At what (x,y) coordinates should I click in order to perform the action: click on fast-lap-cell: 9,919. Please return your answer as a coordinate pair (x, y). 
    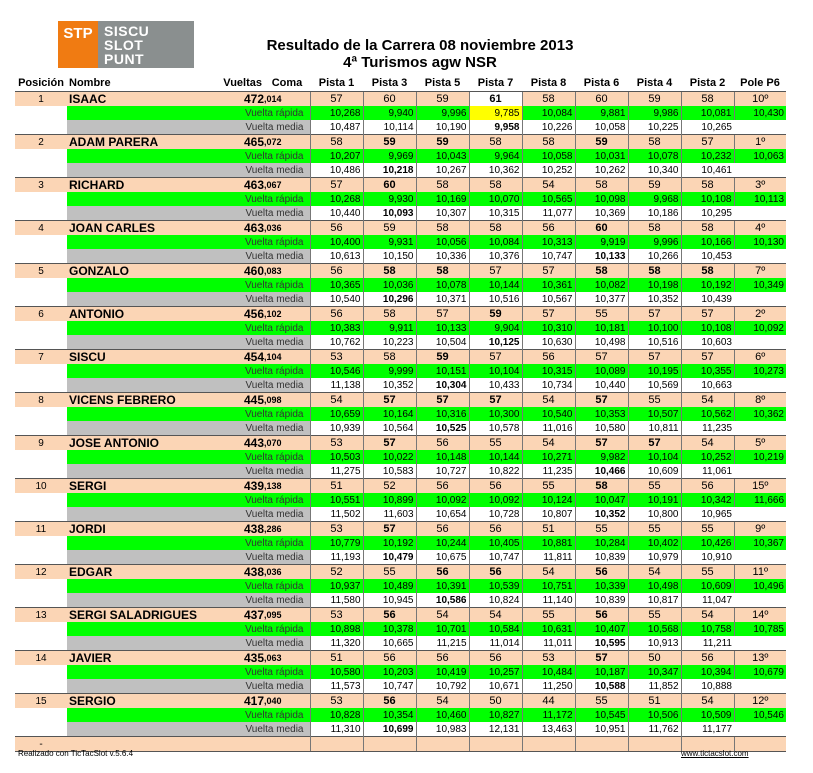
    Looking at the image, I should click on (601, 242).